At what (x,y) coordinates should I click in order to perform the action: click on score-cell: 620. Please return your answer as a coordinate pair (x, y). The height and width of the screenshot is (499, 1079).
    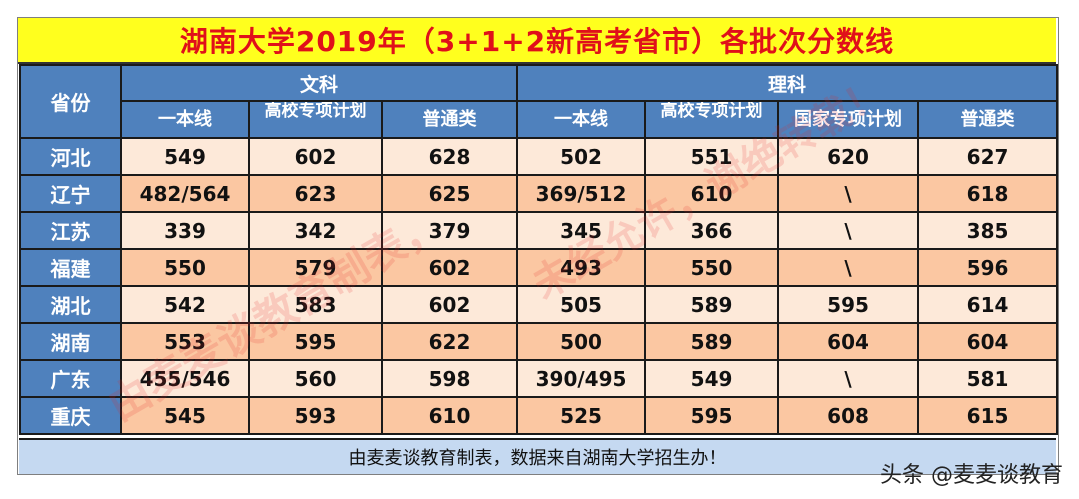
    Looking at the image, I should click on (848, 156).